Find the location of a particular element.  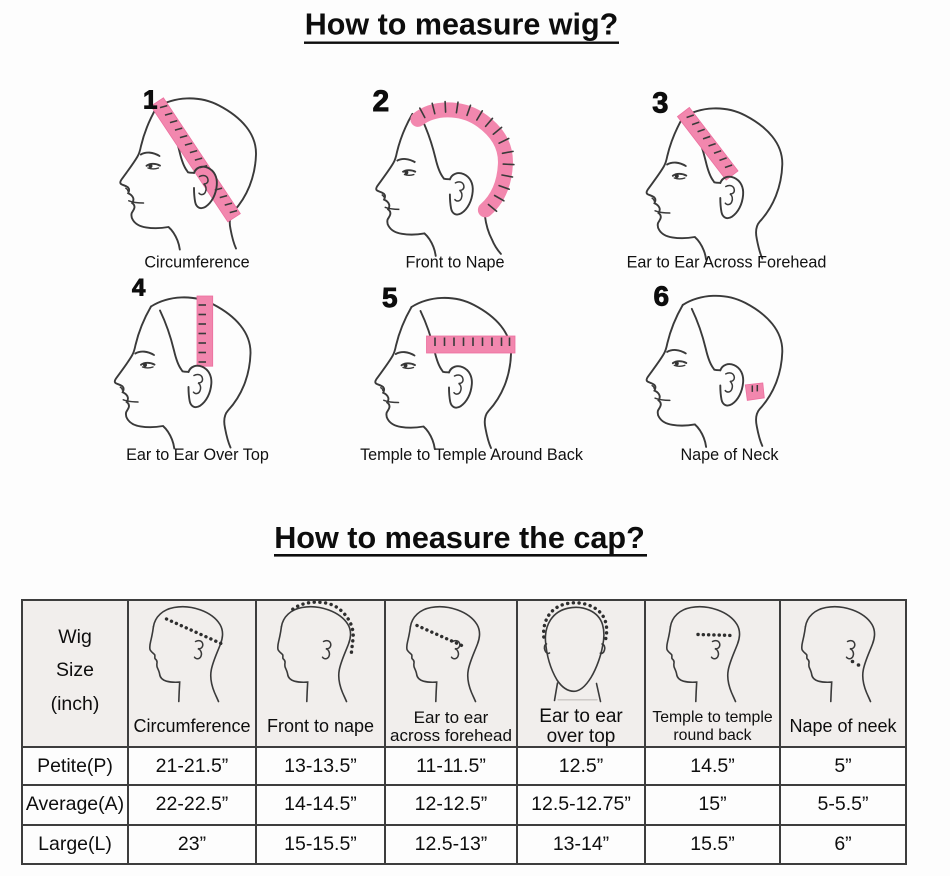

svg-text: Front to Nape is located at coordinates (455, 263).